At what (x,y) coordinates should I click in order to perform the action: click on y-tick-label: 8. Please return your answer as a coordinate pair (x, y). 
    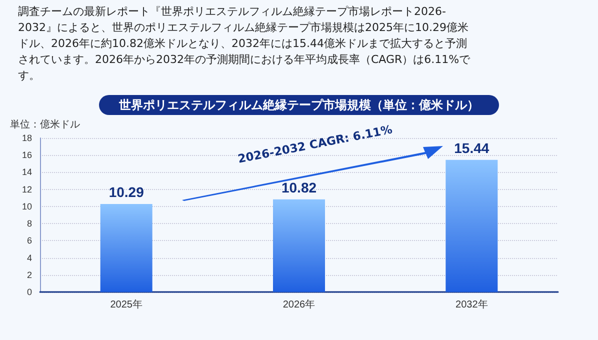
    Looking at the image, I should click on (29, 223).